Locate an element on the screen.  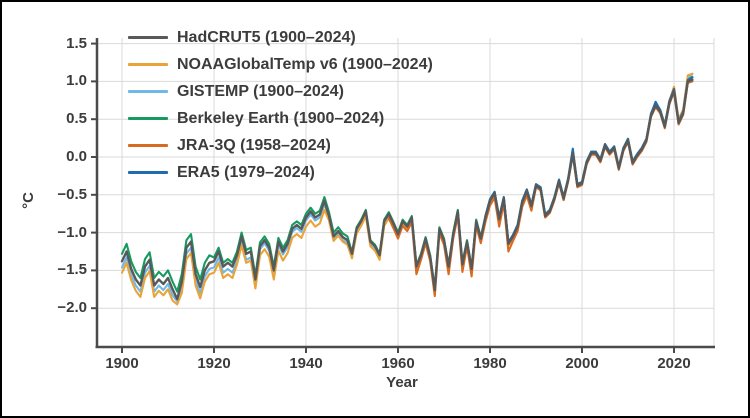
y-tick-label: 1.0 is located at coordinates (76, 81).